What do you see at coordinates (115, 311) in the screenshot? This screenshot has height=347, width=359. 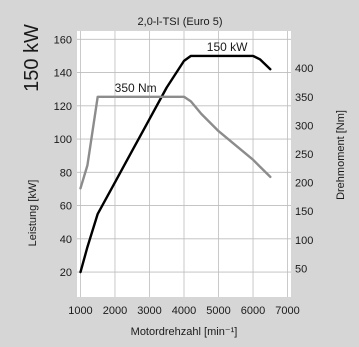 I see `x-tick-label: 2000` at bounding box center [115, 311].